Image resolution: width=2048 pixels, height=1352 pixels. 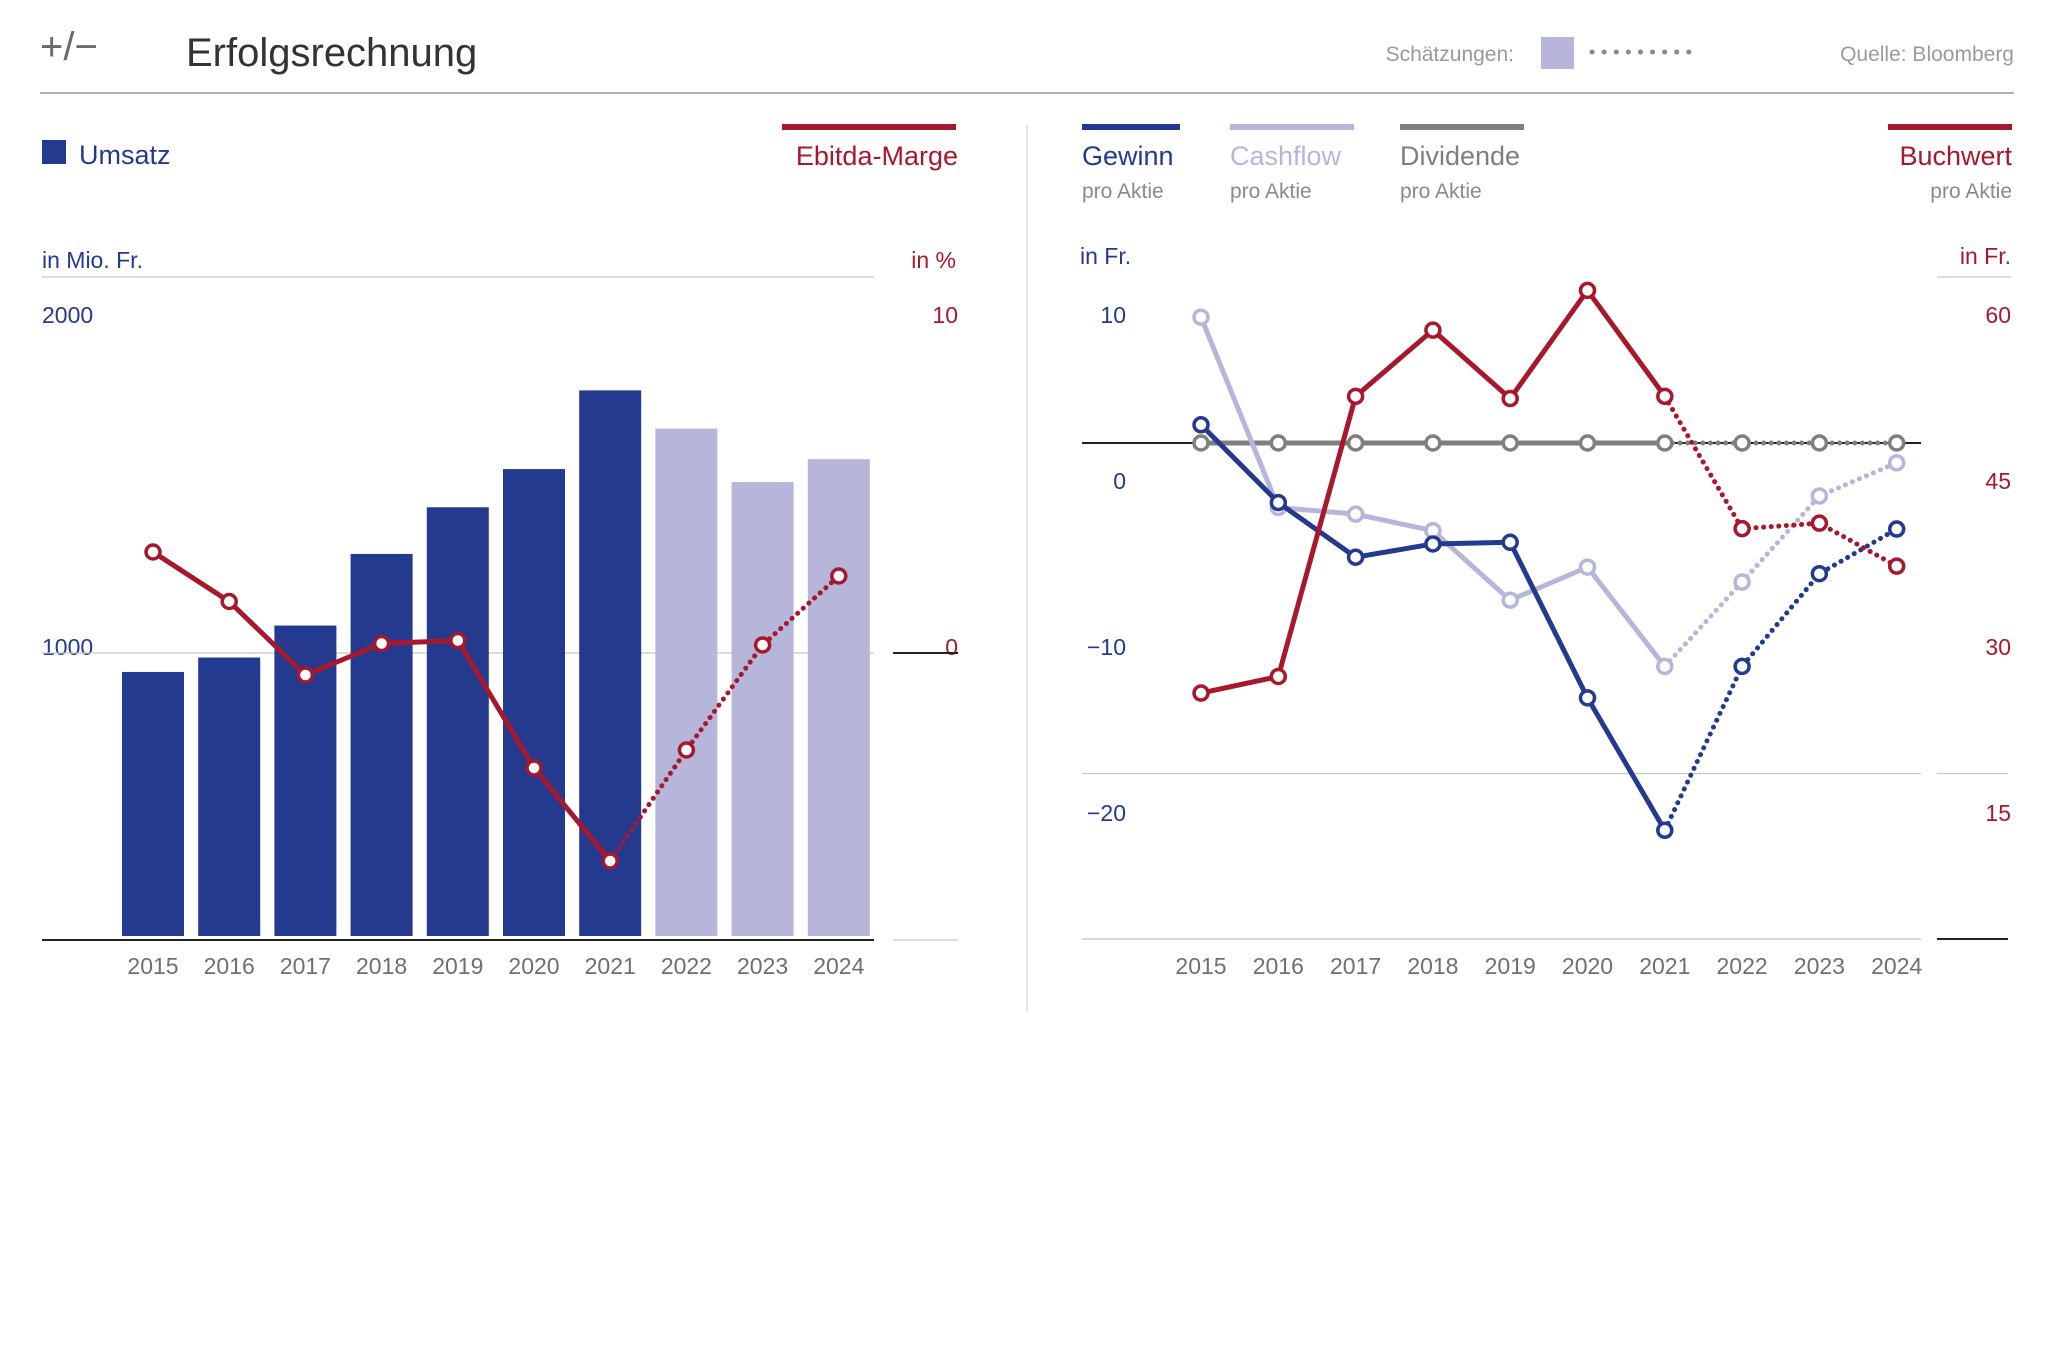 What do you see at coordinates (67, 315) in the screenshot?
I see `y-tick-label: 2000` at bounding box center [67, 315].